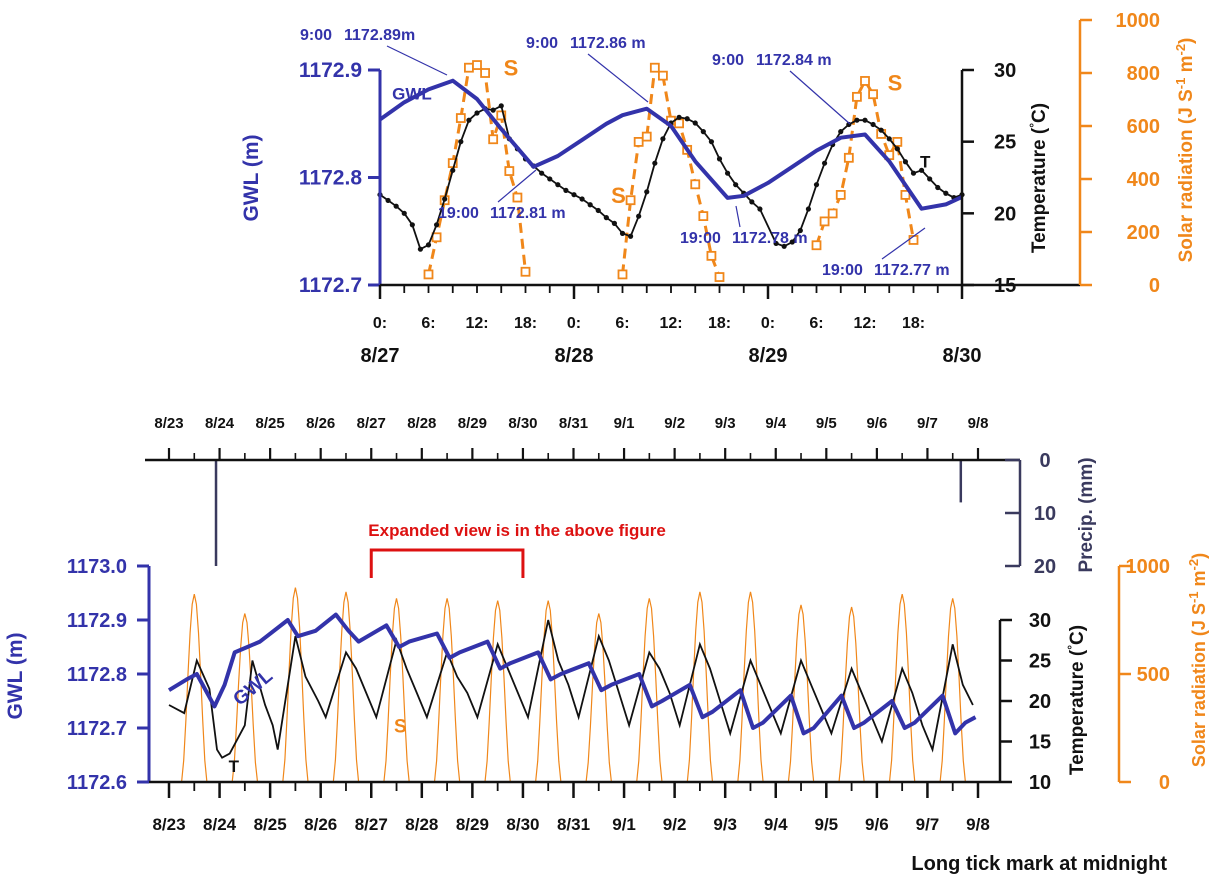 The image size is (1224, 881). Describe the element at coordinates (270, 423) in the screenshot. I see `precip-date-label: 8/25` at that location.